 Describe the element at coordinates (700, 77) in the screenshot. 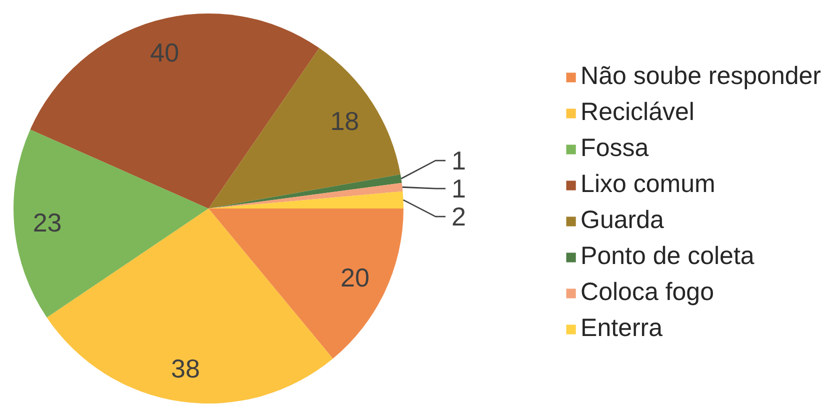

I see `legend-label: Não soube responder` at that location.